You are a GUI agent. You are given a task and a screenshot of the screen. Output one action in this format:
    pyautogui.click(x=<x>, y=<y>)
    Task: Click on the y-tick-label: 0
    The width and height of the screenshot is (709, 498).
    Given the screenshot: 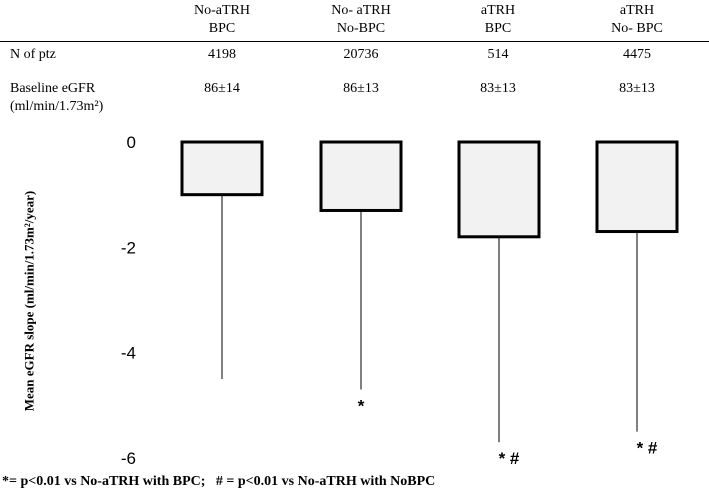 What is the action you would take?
    pyautogui.click(x=131, y=142)
    